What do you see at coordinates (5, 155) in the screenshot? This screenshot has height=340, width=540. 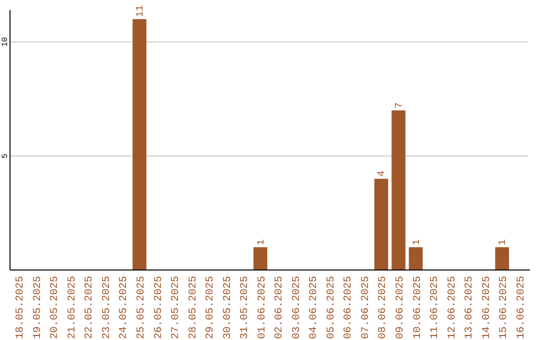 I see `y-tick-label: 5` at bounding box center [5, 155].